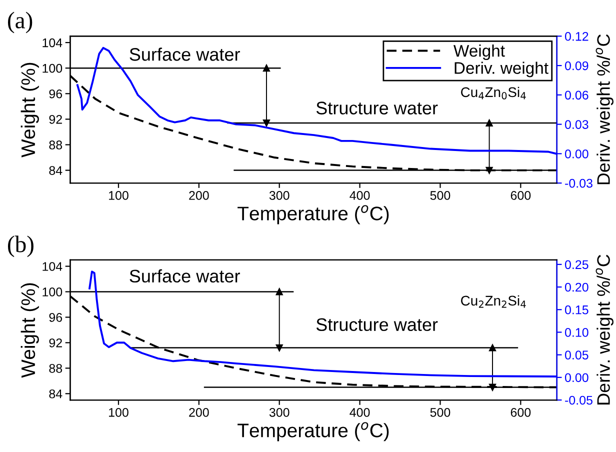 The height and width of the screenshot is (452, 616). I want to click on y2-tick-label: 0.03, so click(576, 124).